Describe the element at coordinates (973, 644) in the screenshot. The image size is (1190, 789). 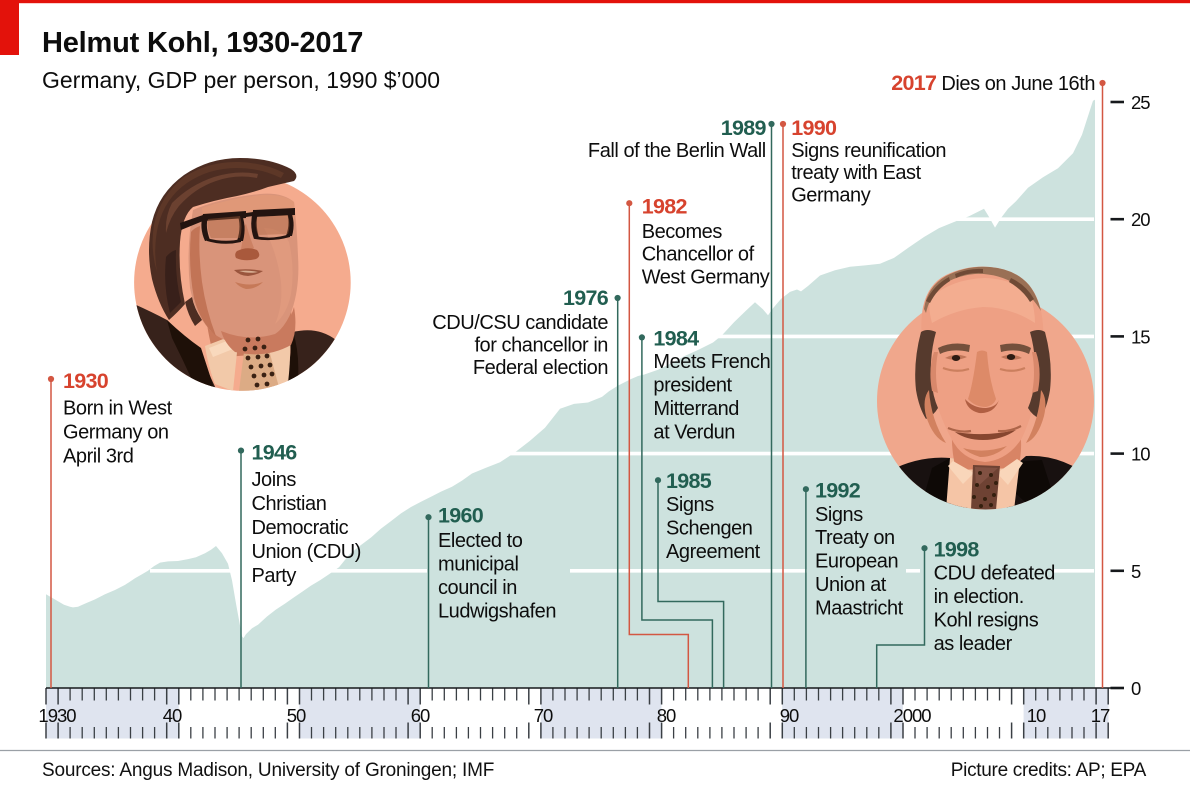
I see `svg-text: as leader` at that location.